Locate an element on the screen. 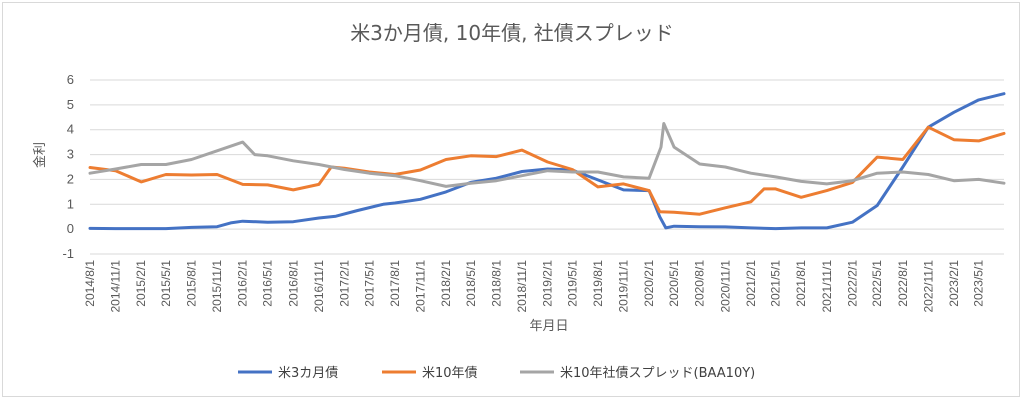  x-axis-label: 年月日 is located at coordinates (548, 326).